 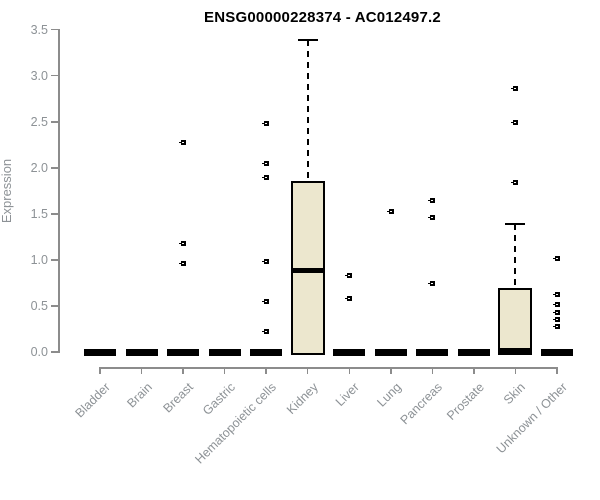 What do you see at coordinates (39, 305) in the screenshot?
I see `y-tick-label: 0.5` at bounding box center [39, 305].